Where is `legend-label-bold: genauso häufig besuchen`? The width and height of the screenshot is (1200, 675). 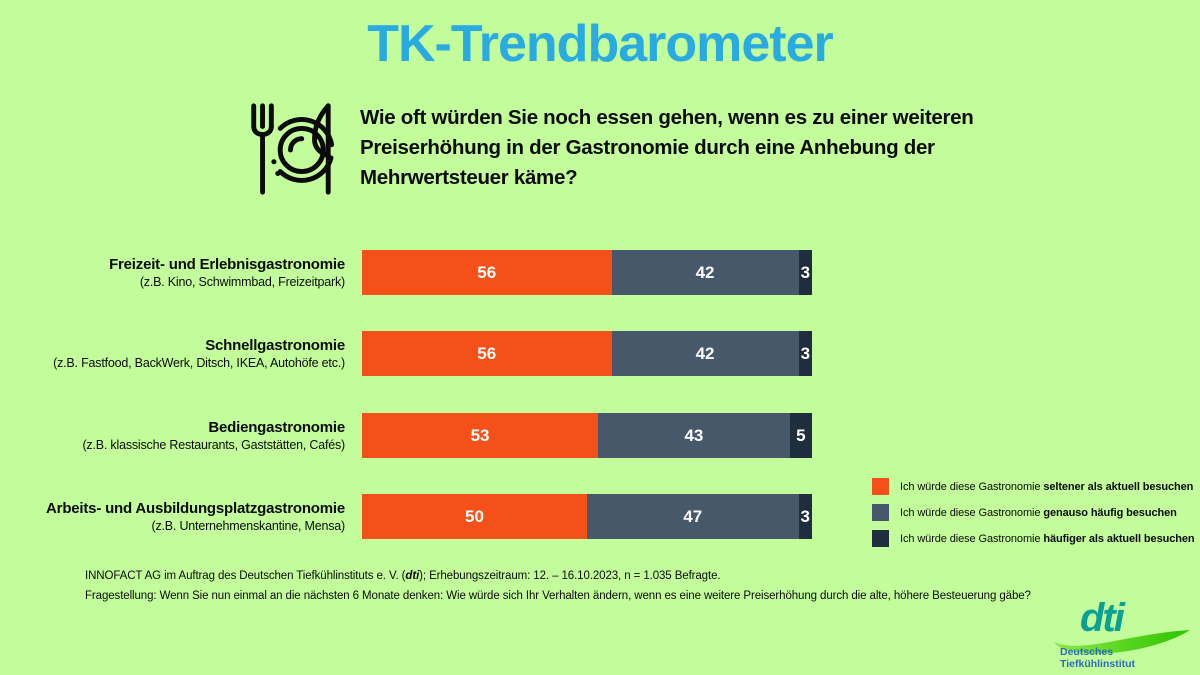
legend-label-bold: genauso häufig besuchen is located at coordinates (1110, 512).